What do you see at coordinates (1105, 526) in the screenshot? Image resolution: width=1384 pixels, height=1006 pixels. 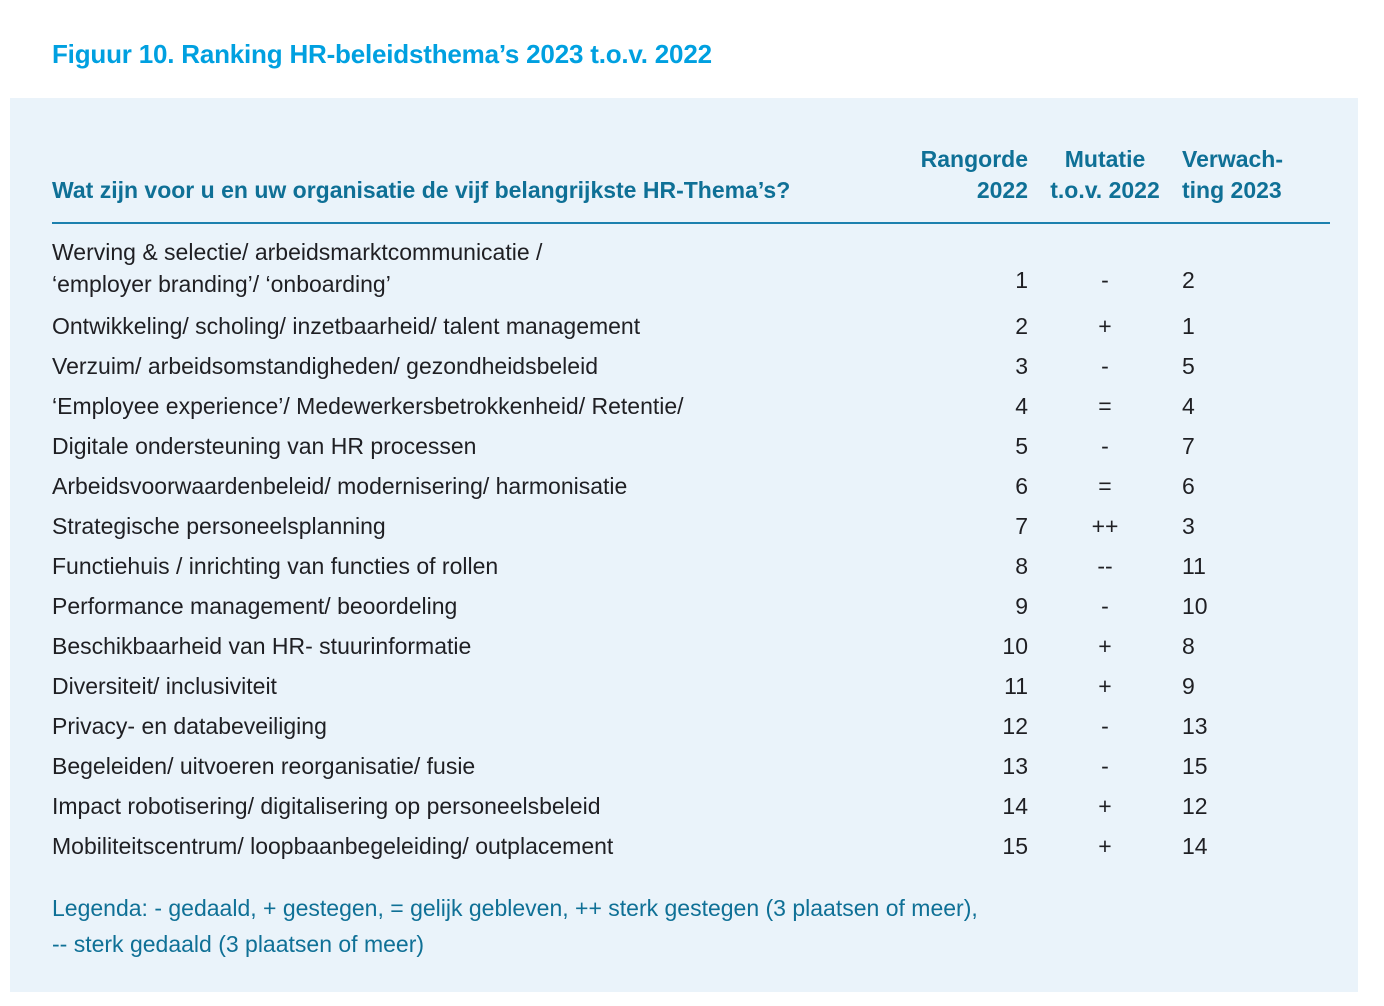 I see `mutatie-cell: ++` at bounding box center [1105, 526].